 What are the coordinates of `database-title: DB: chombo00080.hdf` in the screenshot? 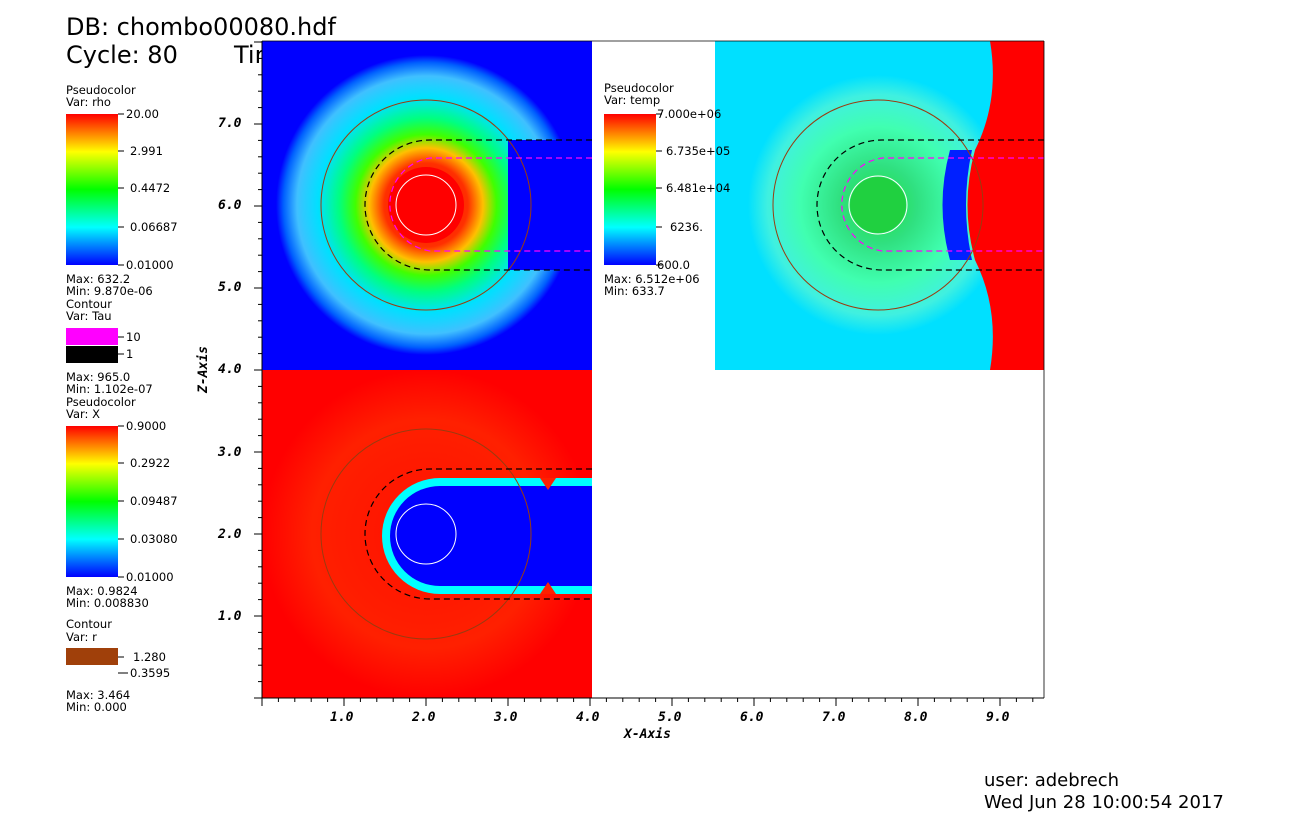 It's located at (201, 27).